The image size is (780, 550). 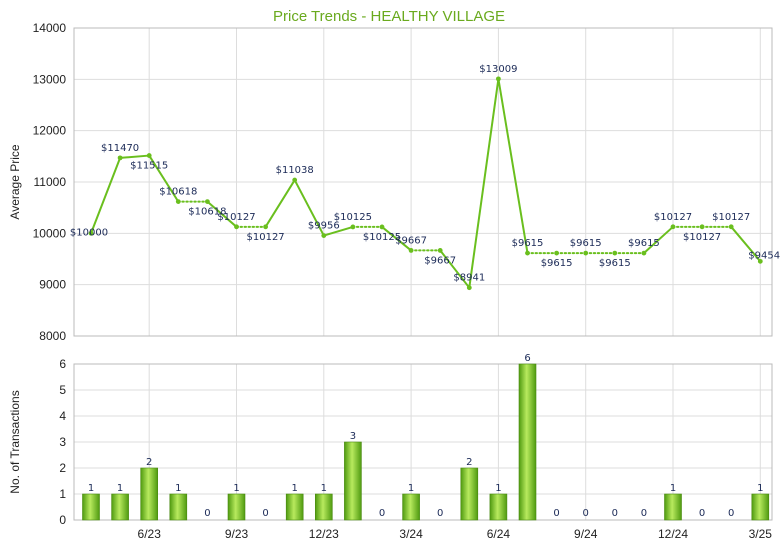 I want to click on transactions-y-axis-label: No. of Transactions, so click(x=15, y=441).